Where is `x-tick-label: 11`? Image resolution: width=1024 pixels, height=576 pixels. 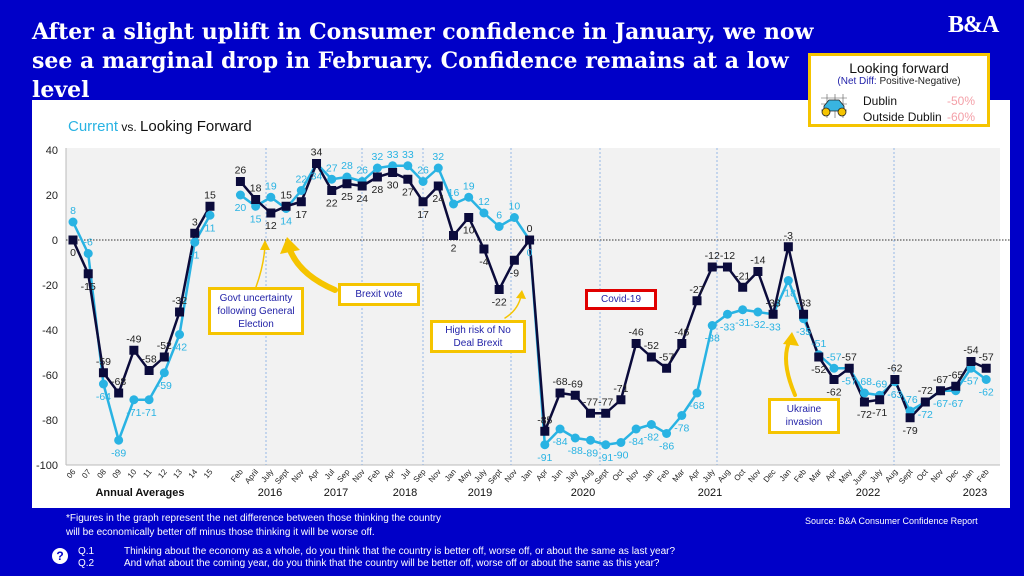
x-tick-label: 11 is located at coordinates (147, 473).